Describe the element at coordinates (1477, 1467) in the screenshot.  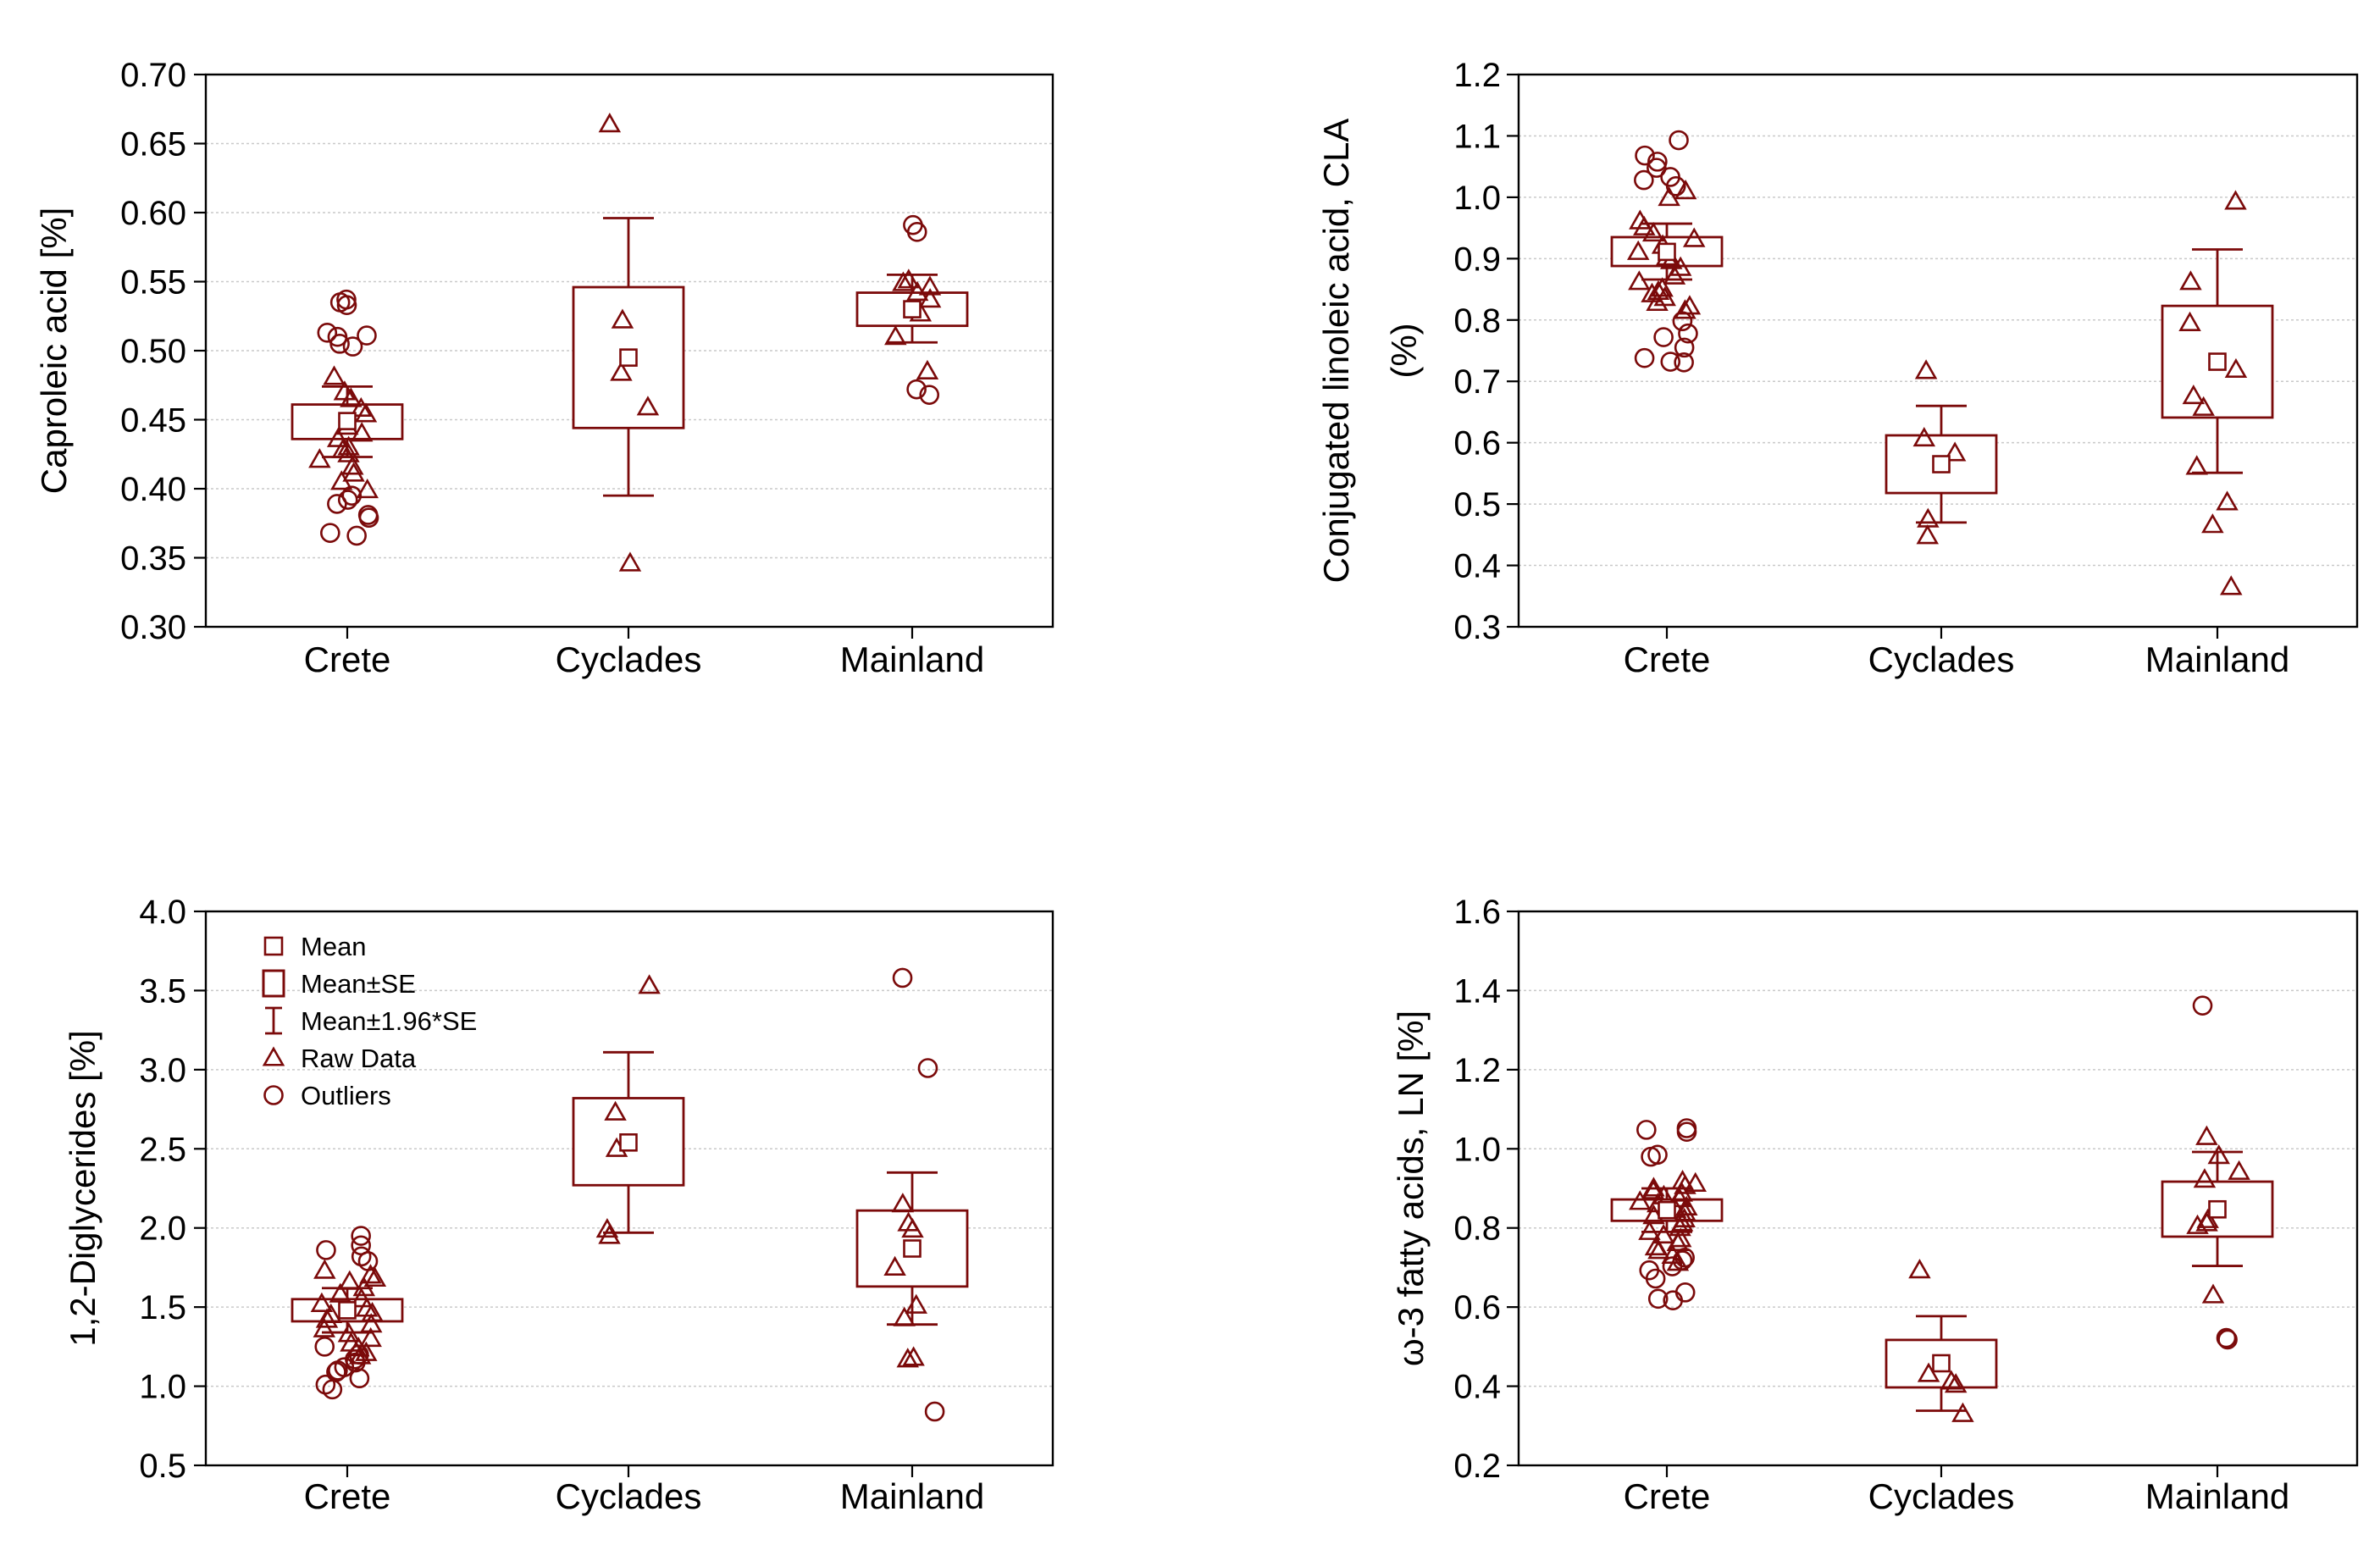
I see `y-tick-label: 0.2` at that location.